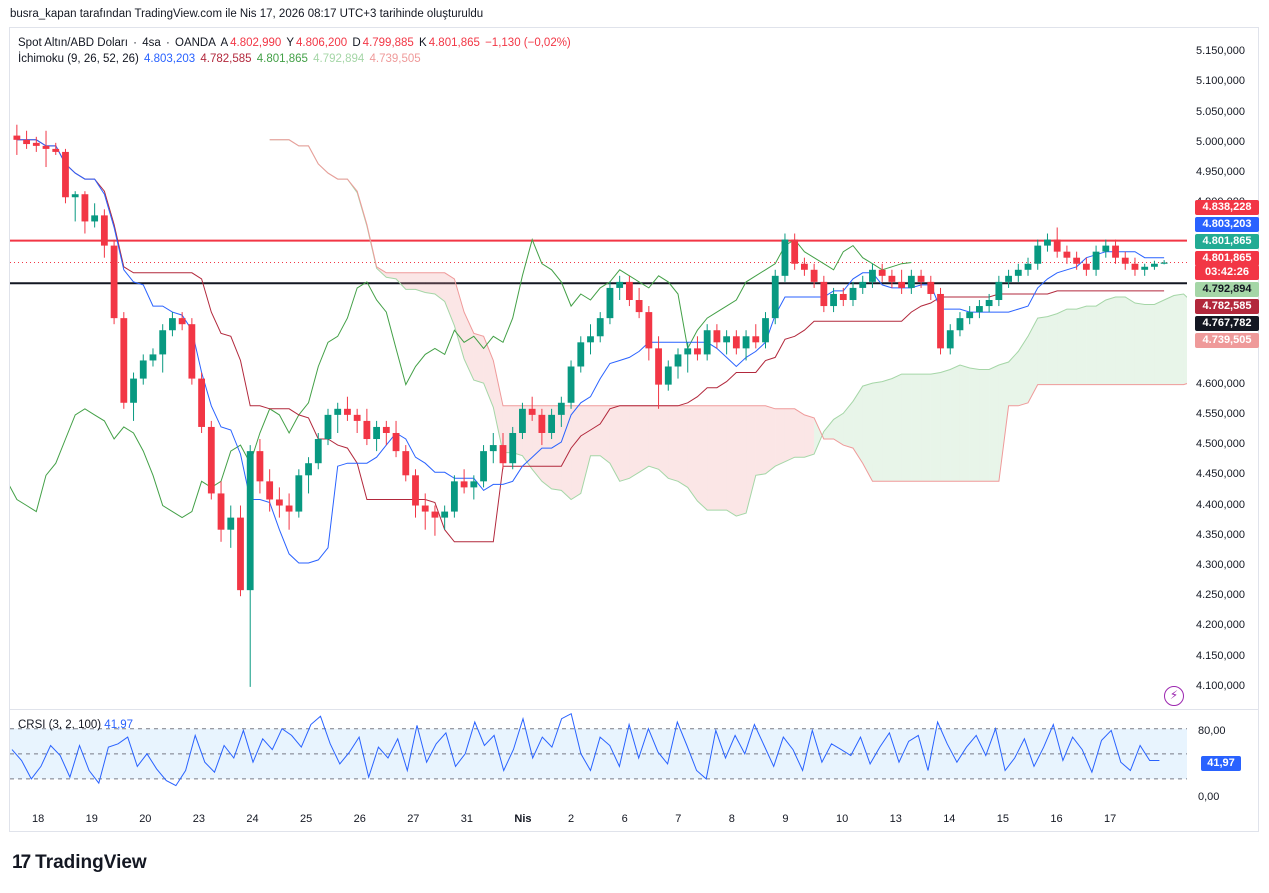 The width and height of the screenshot is (1269, 893). What do you see at coordinates (60, 725) in the screenshot?
I see `crsi-label: CRSI (3, 2, 100)` at bounding box center [60, 725].